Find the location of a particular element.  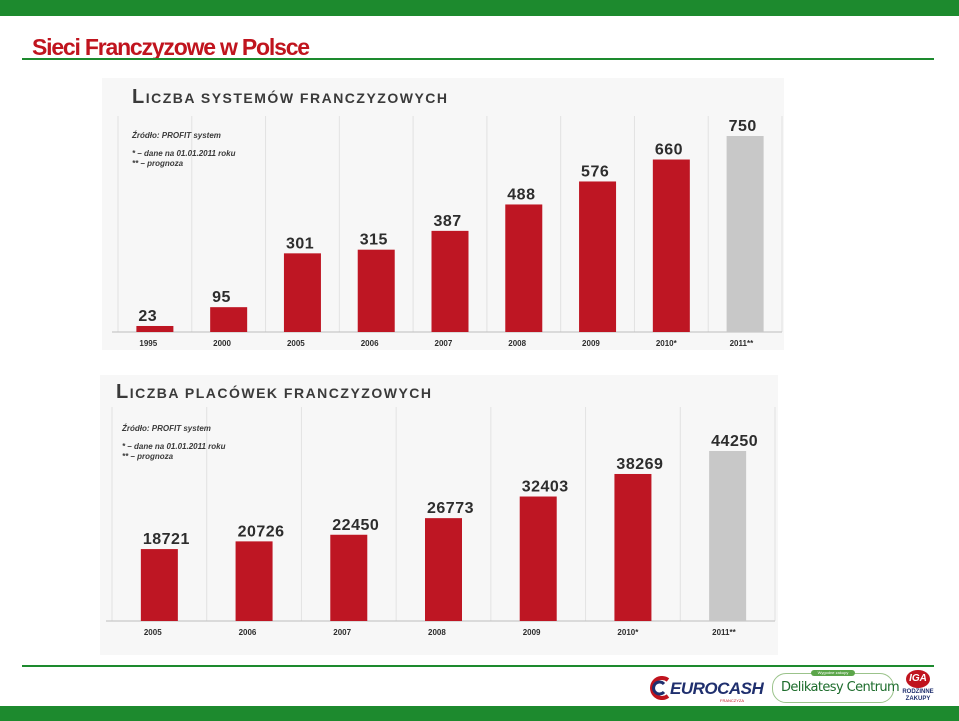

data-label: 301 is located at coordinates (300, 243).